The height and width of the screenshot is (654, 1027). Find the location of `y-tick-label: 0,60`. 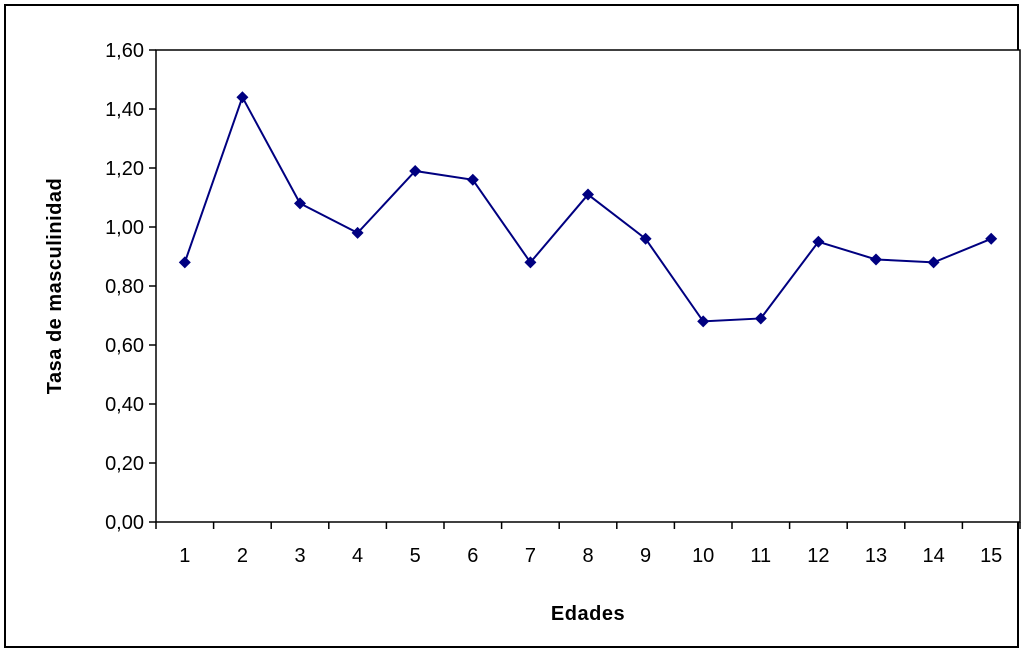

y-tick-label: 0,60 is located at coordinates (124, 346).